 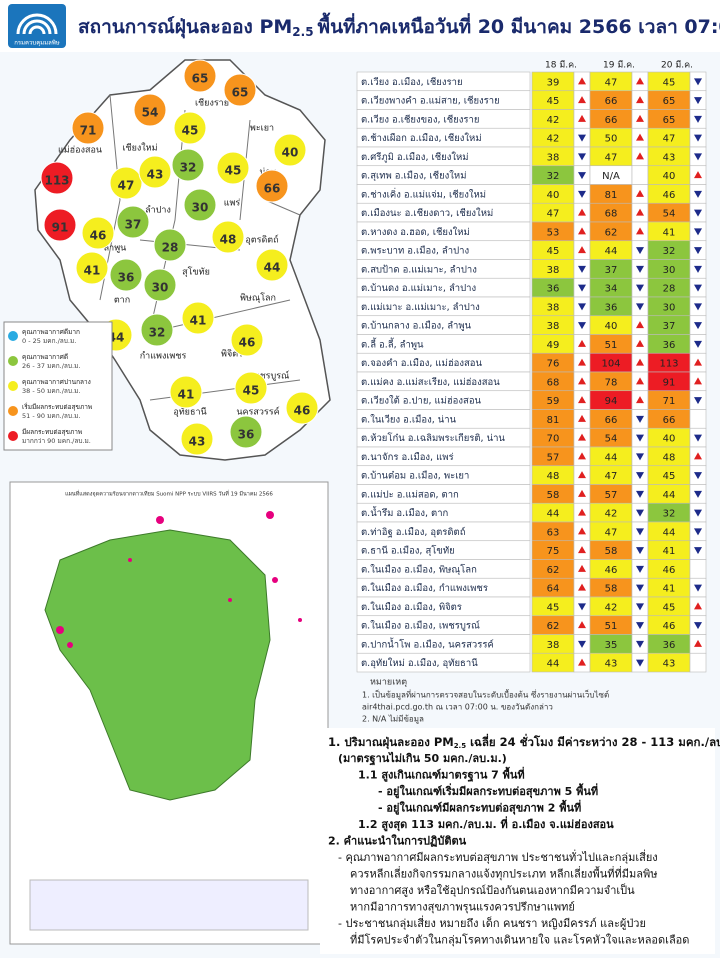 I want to click on province-label: พิษณุโลก, so click(x=258, y=298).